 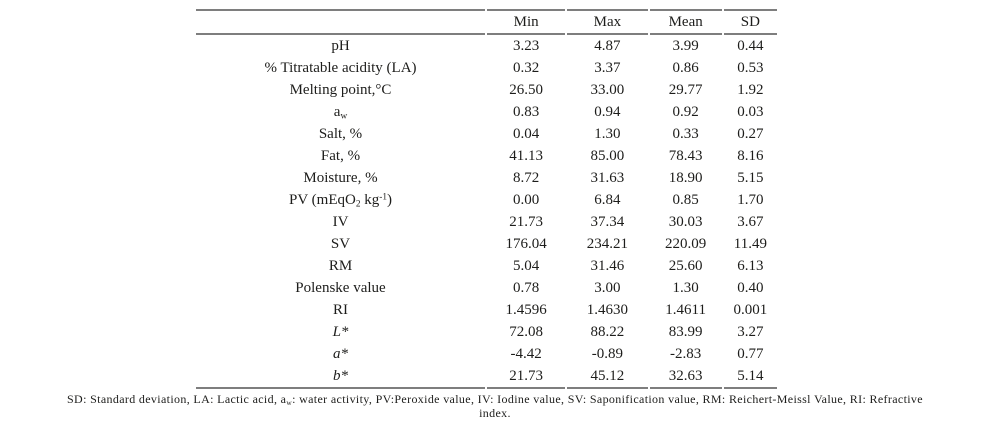 What do you see at coordinates (340, 377) in the screenshot?
I see `row-label-cell: b*` at bounding box center [340, 377].